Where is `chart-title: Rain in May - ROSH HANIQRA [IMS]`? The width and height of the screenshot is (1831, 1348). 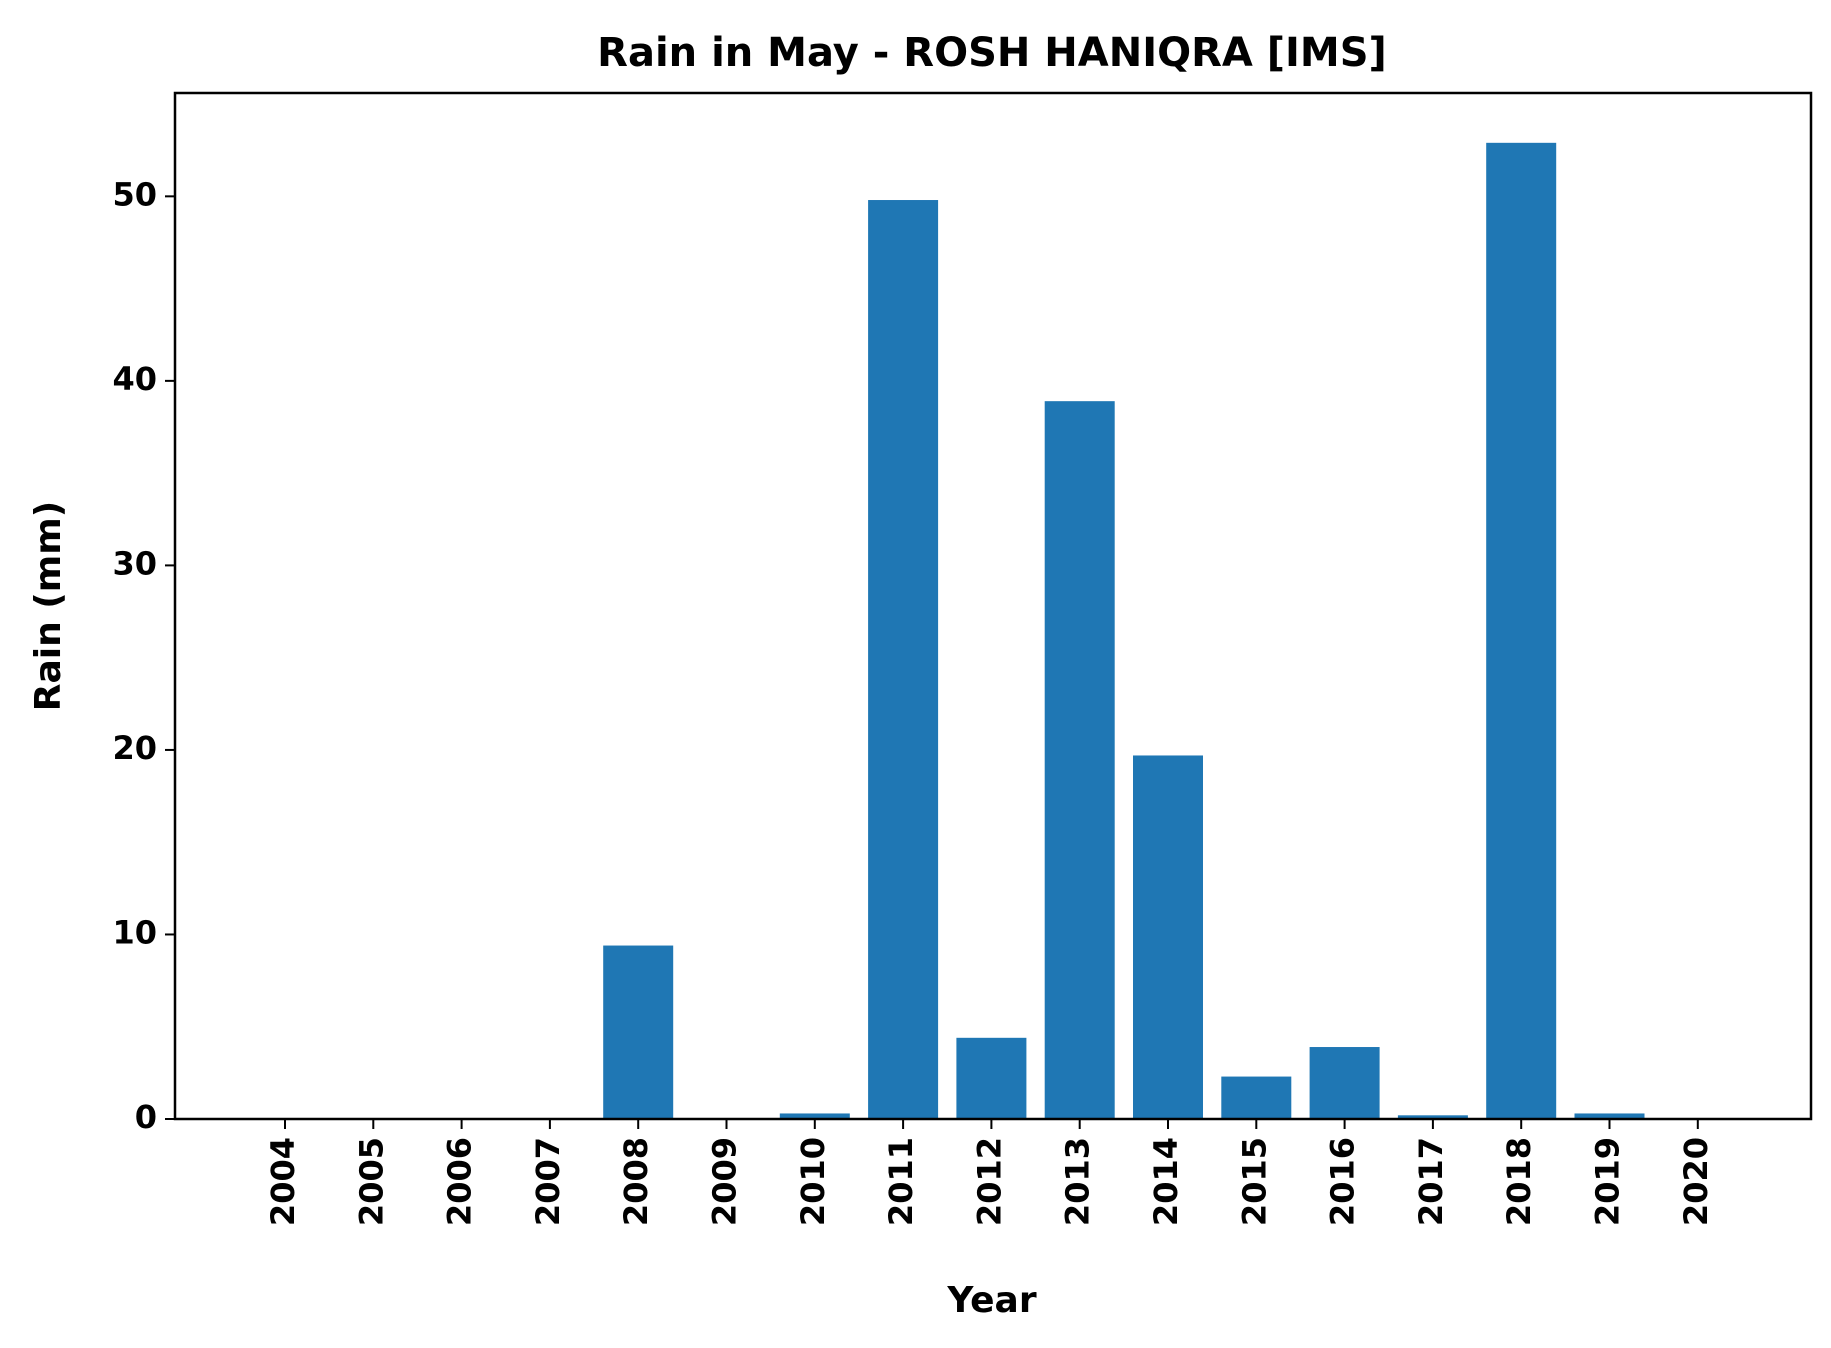 chart-title: Rain in May - ROSH HANIQRA [IMS] is located at coordinates (992, 53).